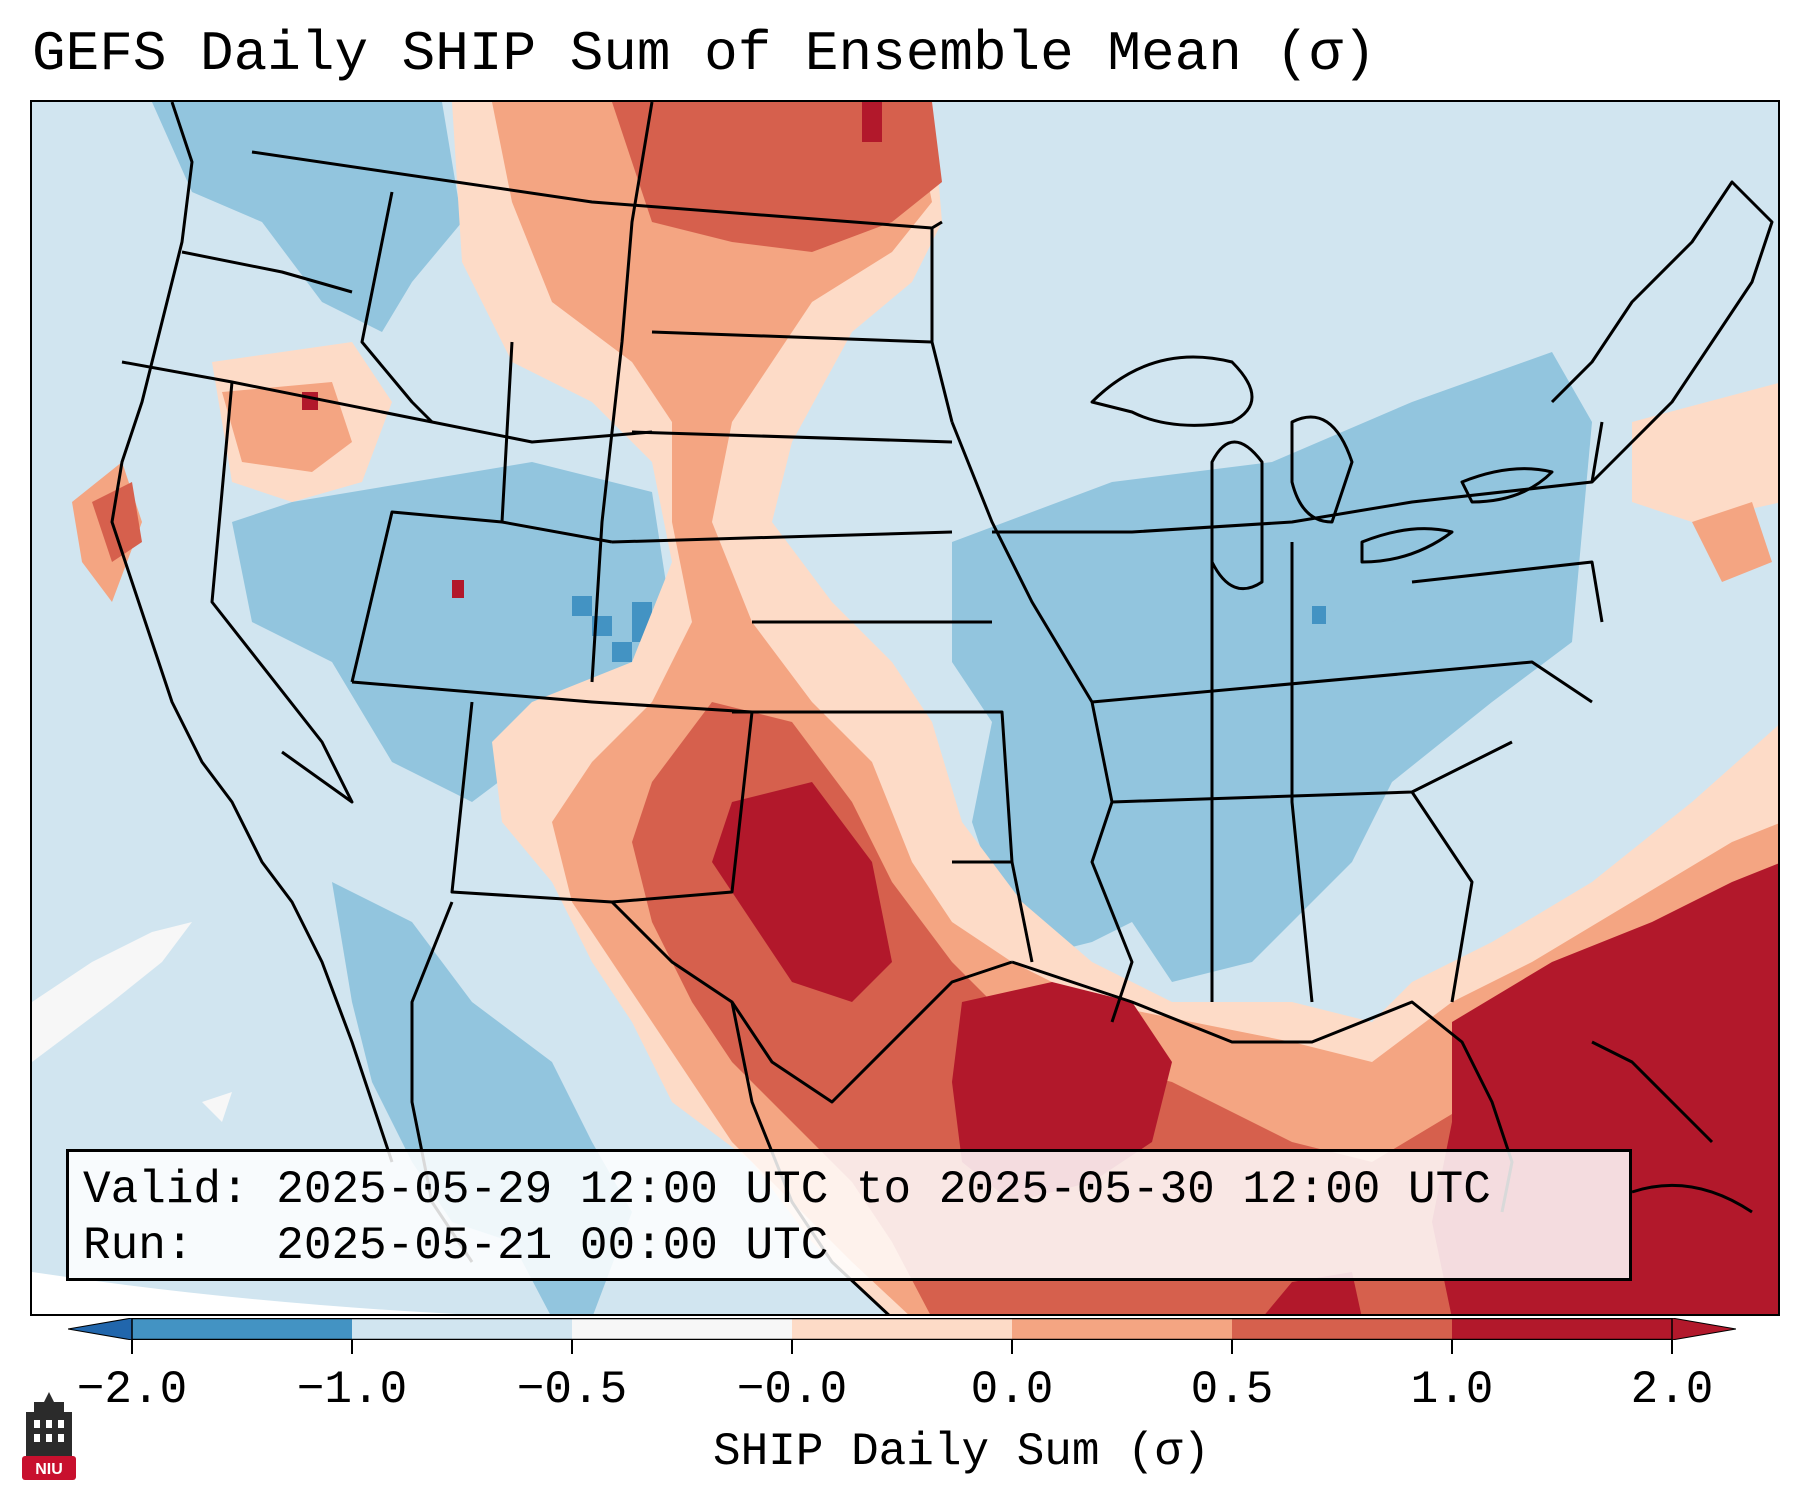  Describe the element at coordinates (792, 1390) in the screenshot. I see `colorbar-tick-label: −0.0` at that location.